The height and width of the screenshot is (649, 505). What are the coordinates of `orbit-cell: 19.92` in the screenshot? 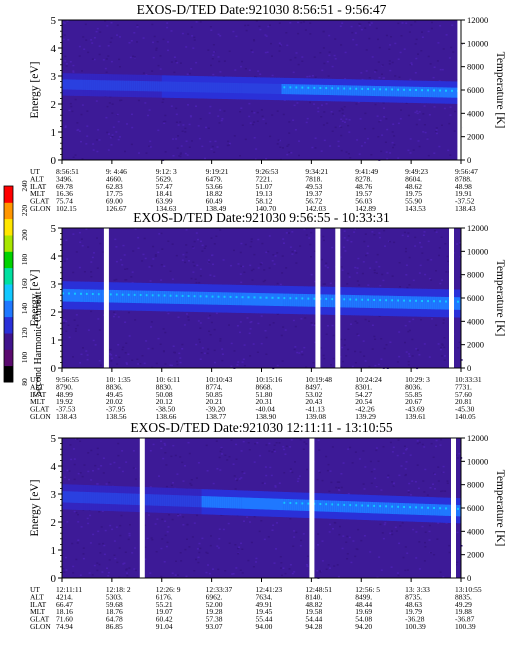 It's located at (64, 401).